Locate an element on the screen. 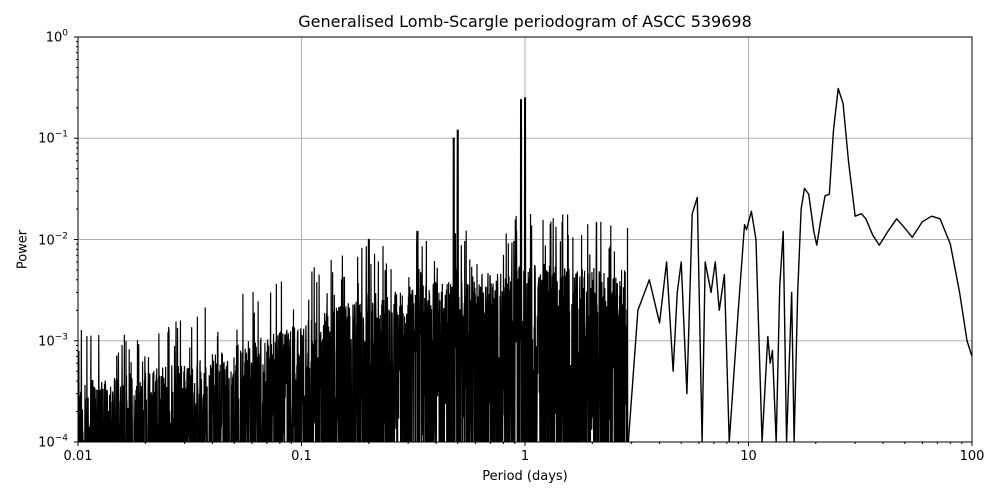 The width and height of the screenshot is (1000, 500). x-tick-label: 1 is located at coordinates (525, 456).